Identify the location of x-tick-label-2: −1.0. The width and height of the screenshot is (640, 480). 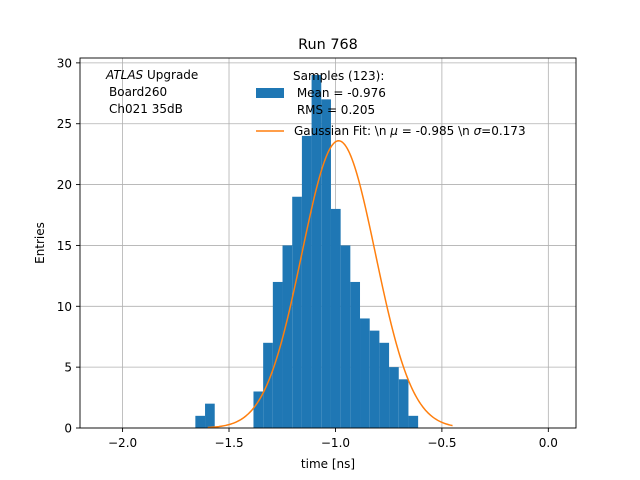
(335, 443).